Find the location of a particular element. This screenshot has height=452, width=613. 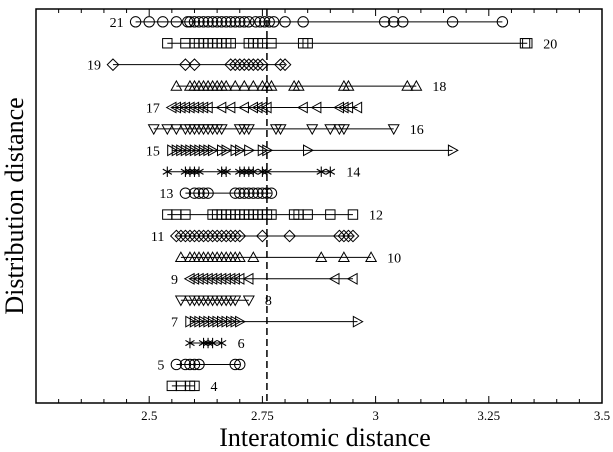

series-row-4: 4 is located at coordinates (191, 387).